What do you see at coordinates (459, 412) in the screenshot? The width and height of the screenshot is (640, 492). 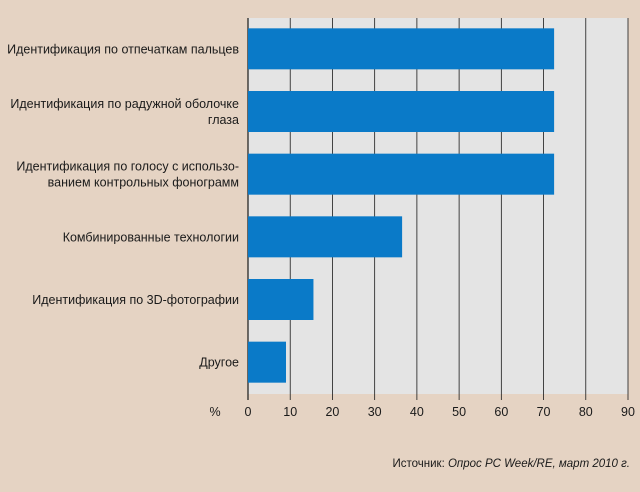 I see `x-tick-label: 50` at bounding box center [459, 412].